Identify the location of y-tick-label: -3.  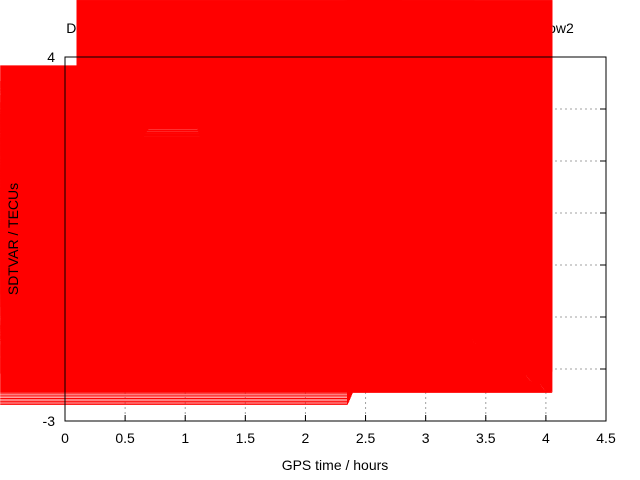
(49, 421).